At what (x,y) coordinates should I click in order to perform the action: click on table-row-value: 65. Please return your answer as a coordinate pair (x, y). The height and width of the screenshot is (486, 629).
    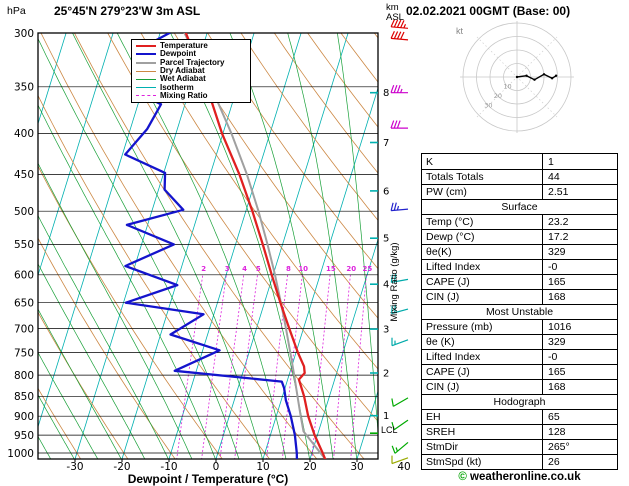
    Looking at the image, I should click on (554, 417).